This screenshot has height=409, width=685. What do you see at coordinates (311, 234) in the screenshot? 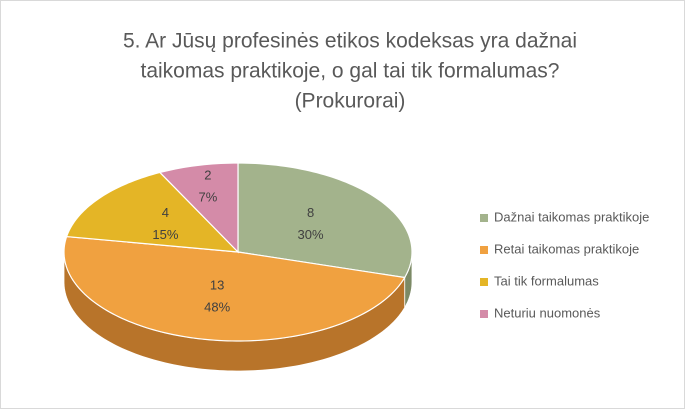
I see `data-label: 30%` at bounding box center [311, 234].